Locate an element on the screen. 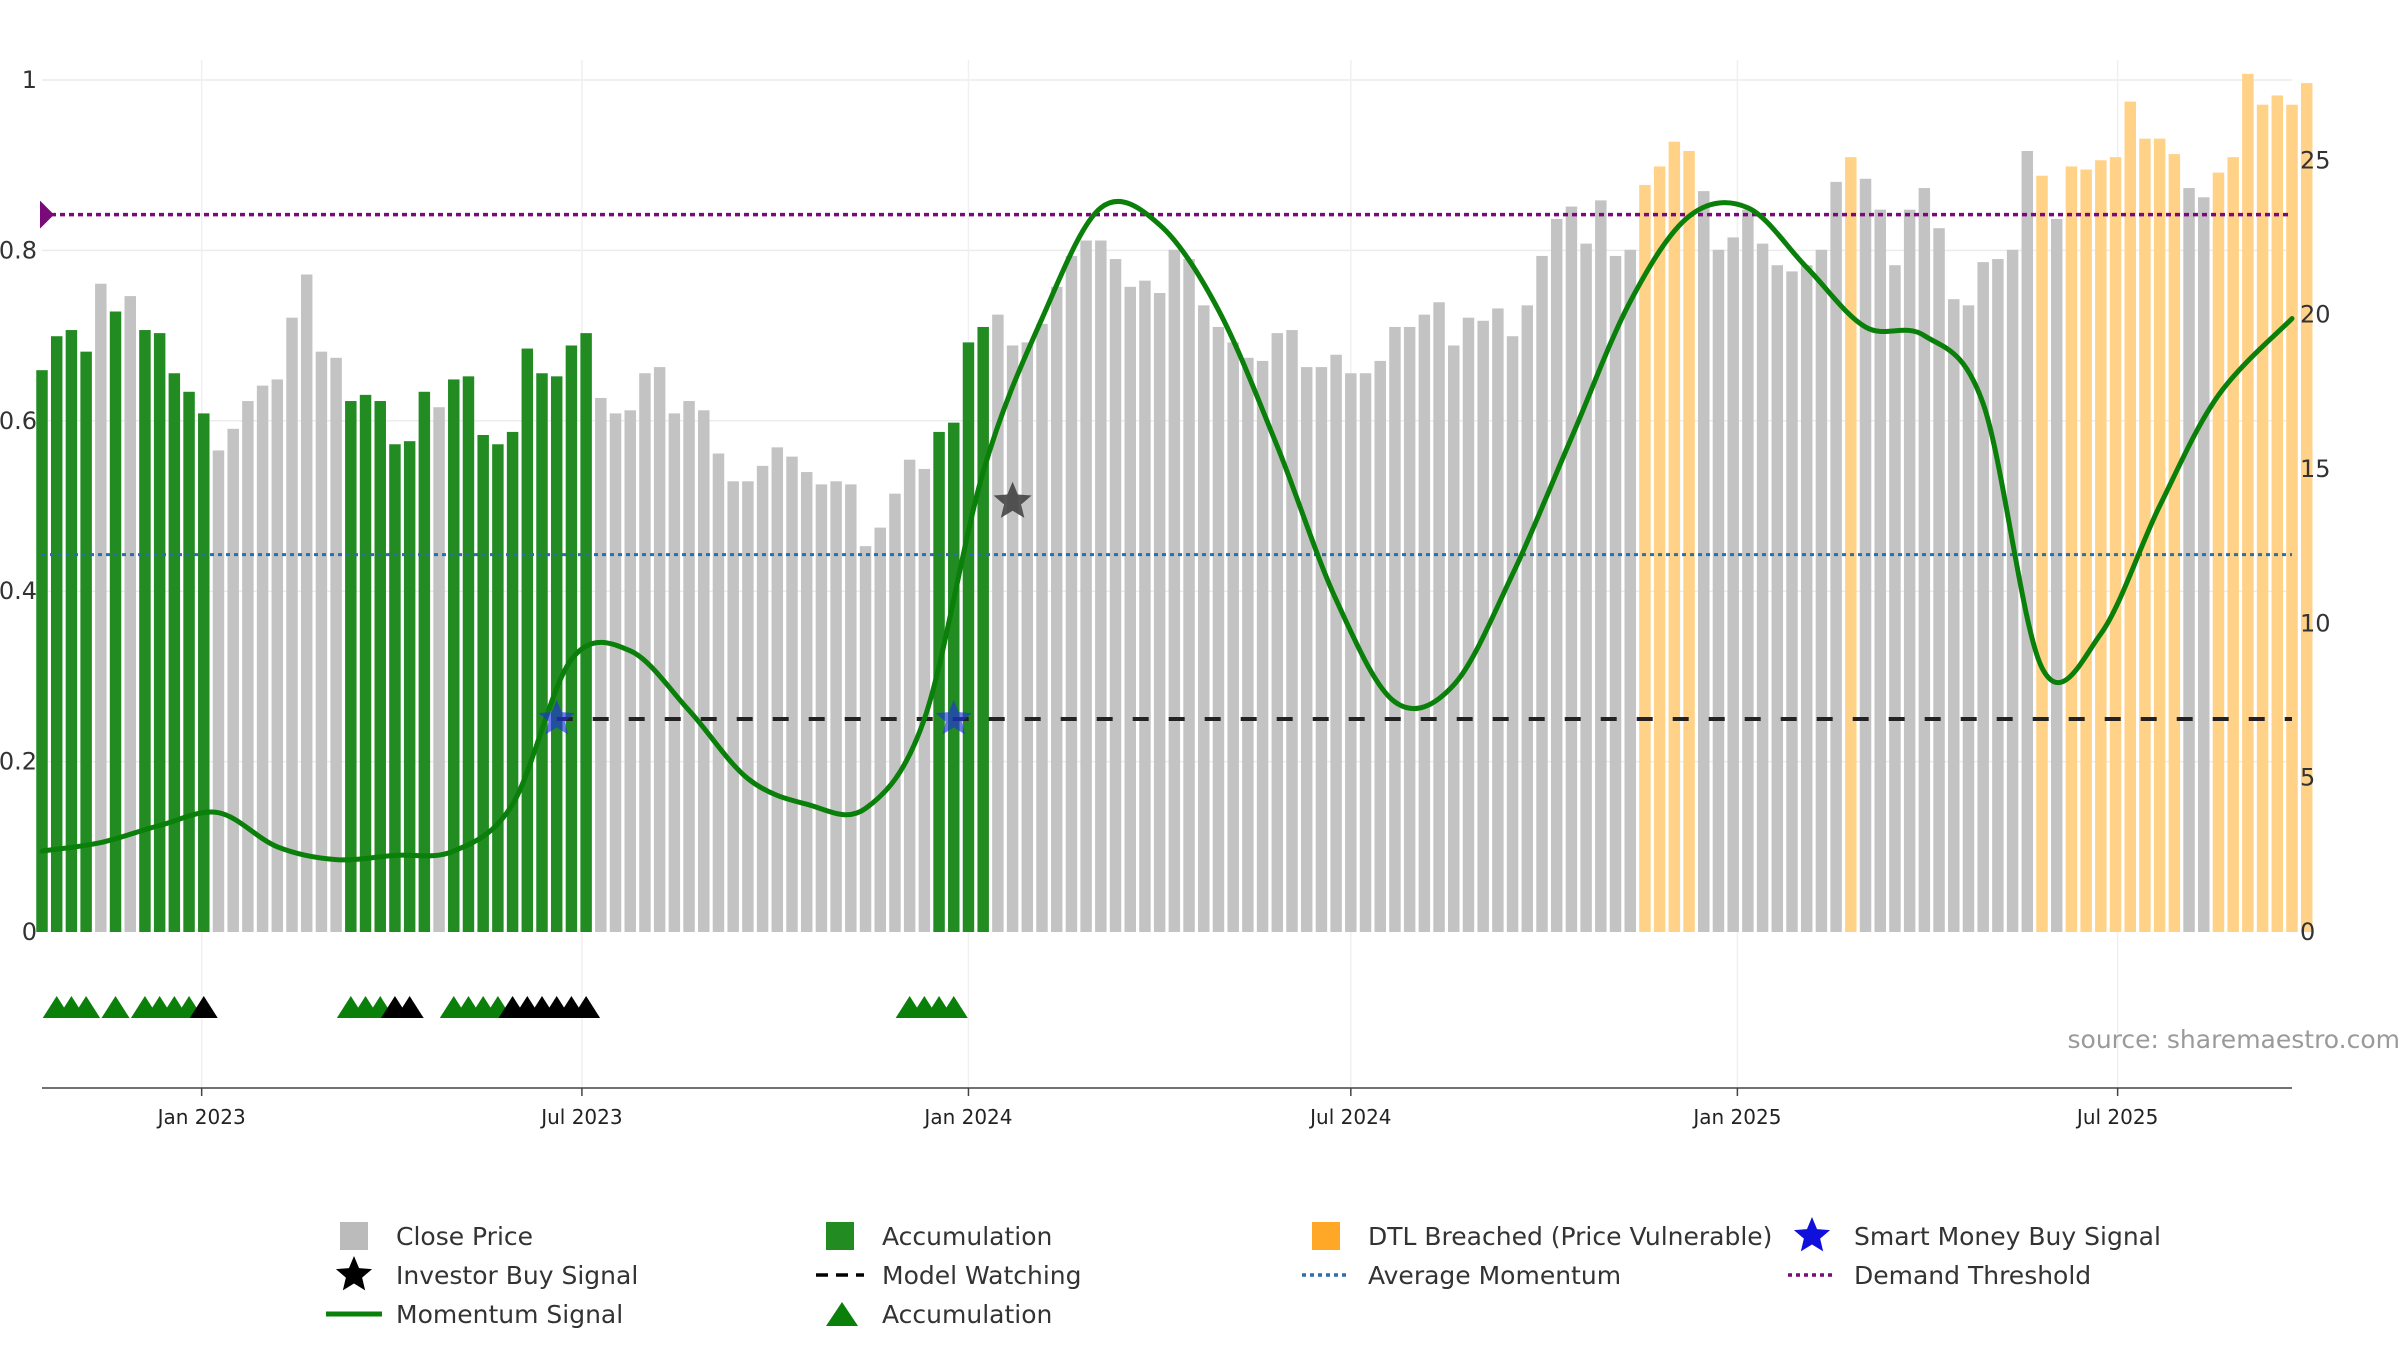  legend-item: Accumulation is located at coordinates (939, 1236).